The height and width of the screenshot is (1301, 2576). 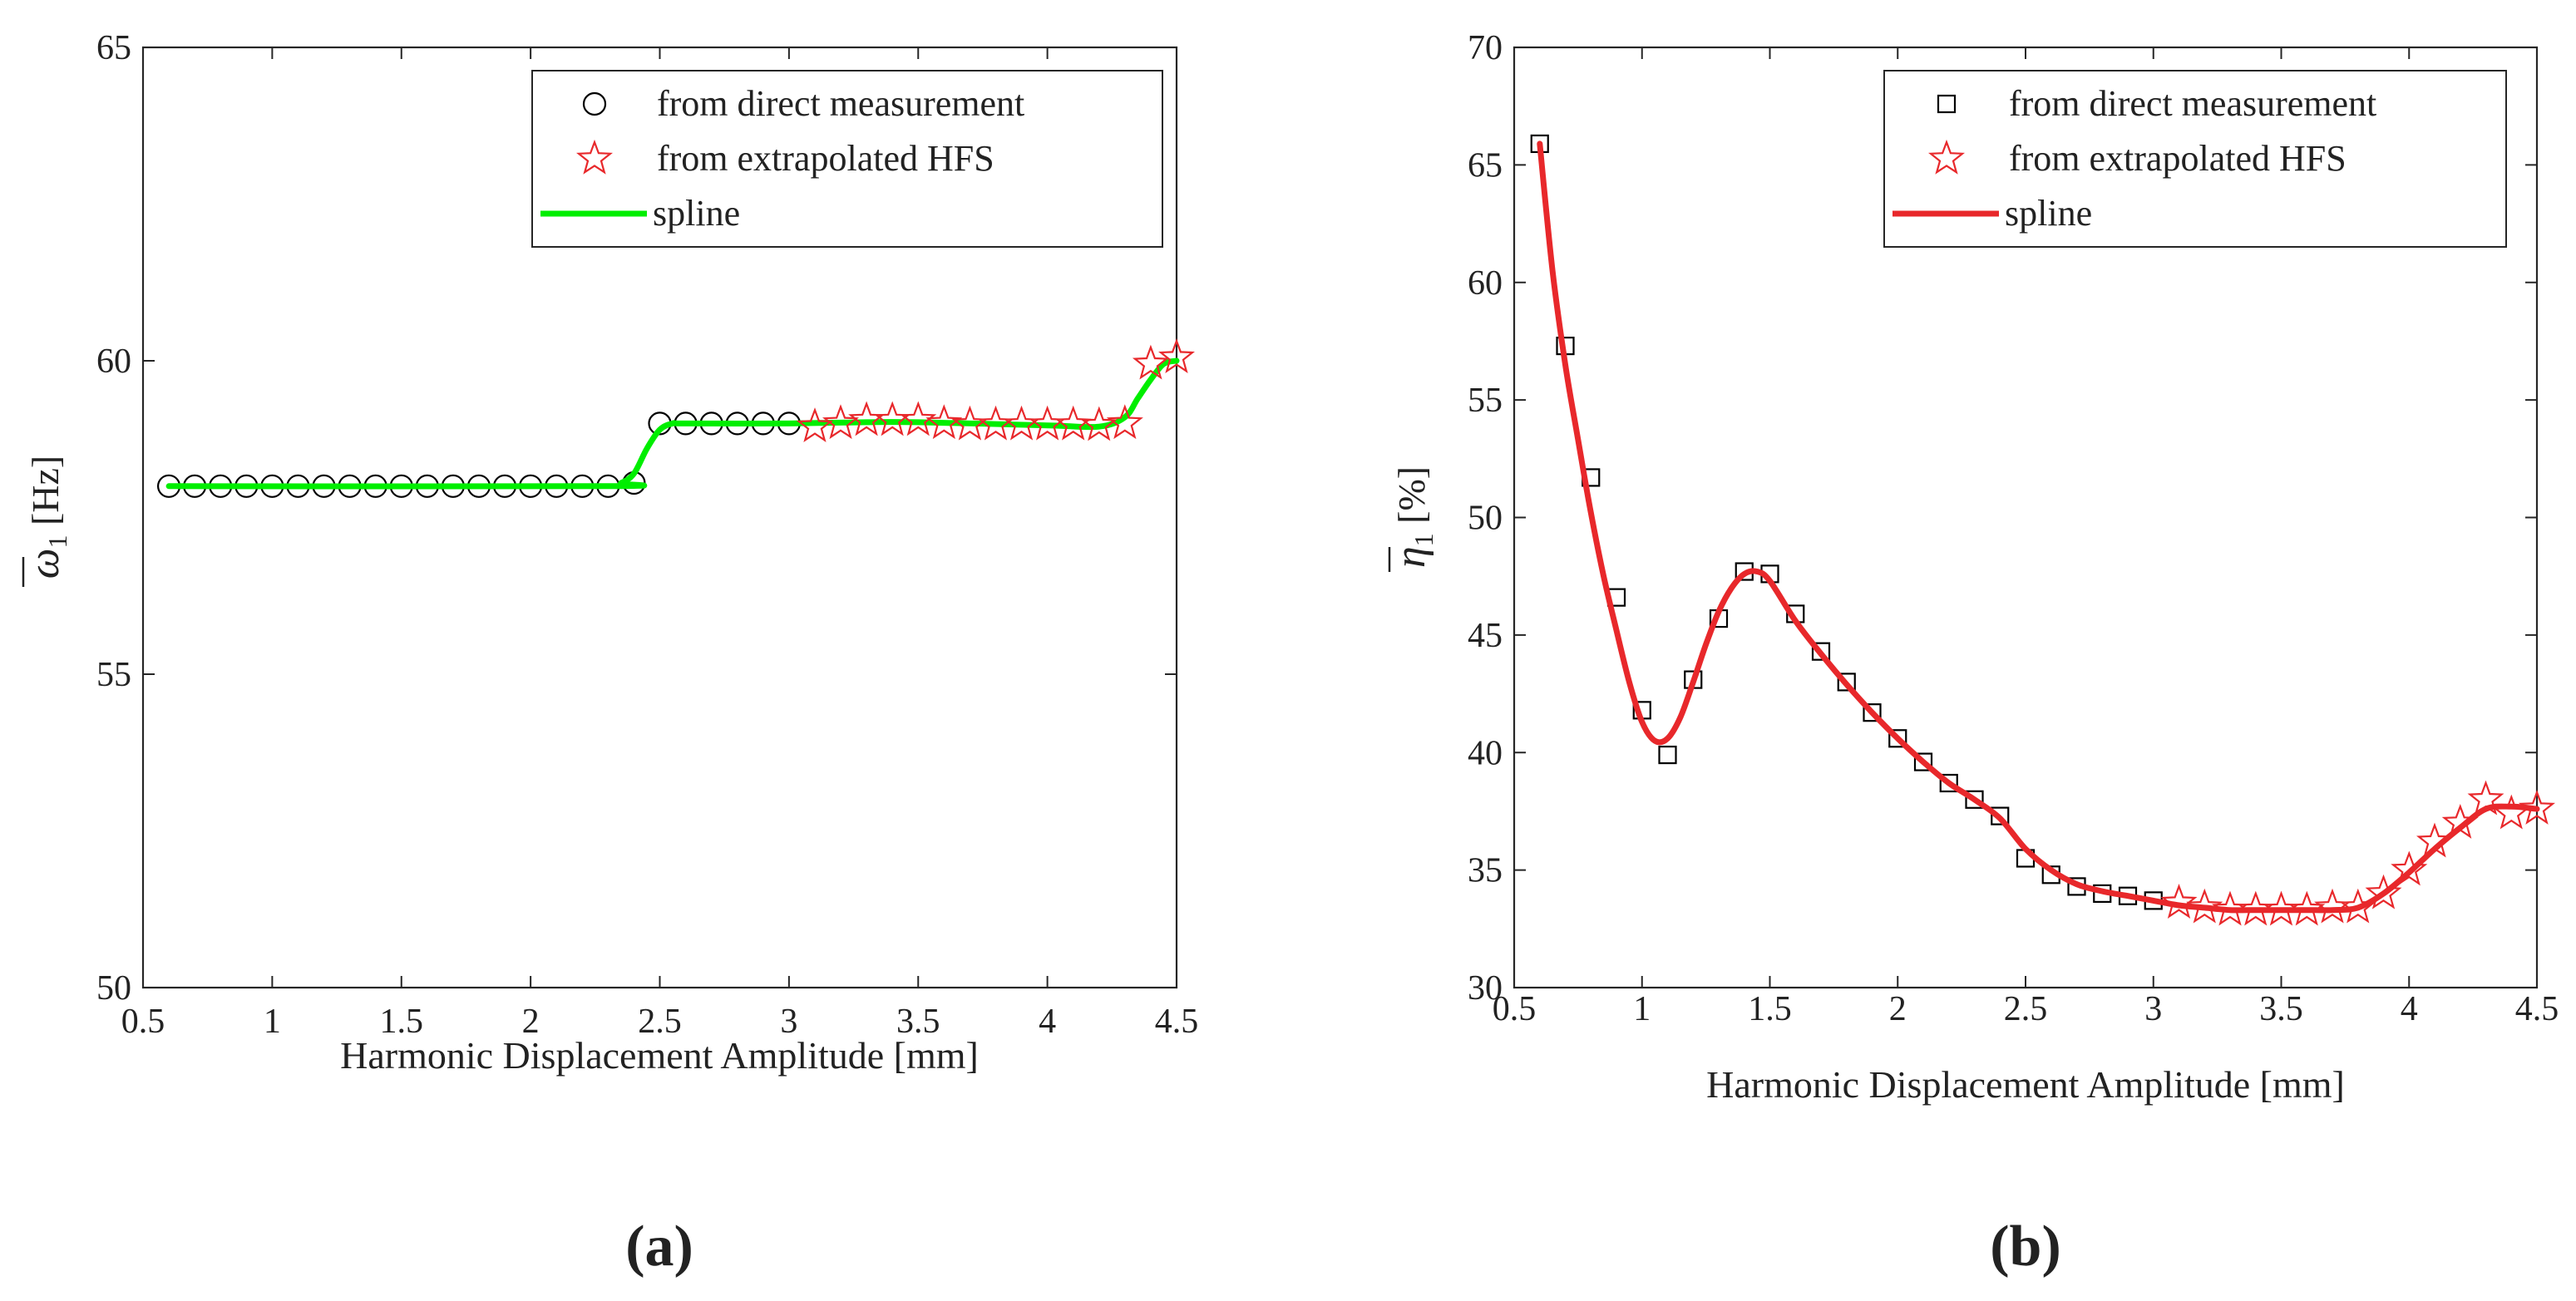 What do you see at coordinates (1642, 1009) in the screenshot?
I see `panel-b-x-tick-label: 1` at bounding box center [1642, 1009].